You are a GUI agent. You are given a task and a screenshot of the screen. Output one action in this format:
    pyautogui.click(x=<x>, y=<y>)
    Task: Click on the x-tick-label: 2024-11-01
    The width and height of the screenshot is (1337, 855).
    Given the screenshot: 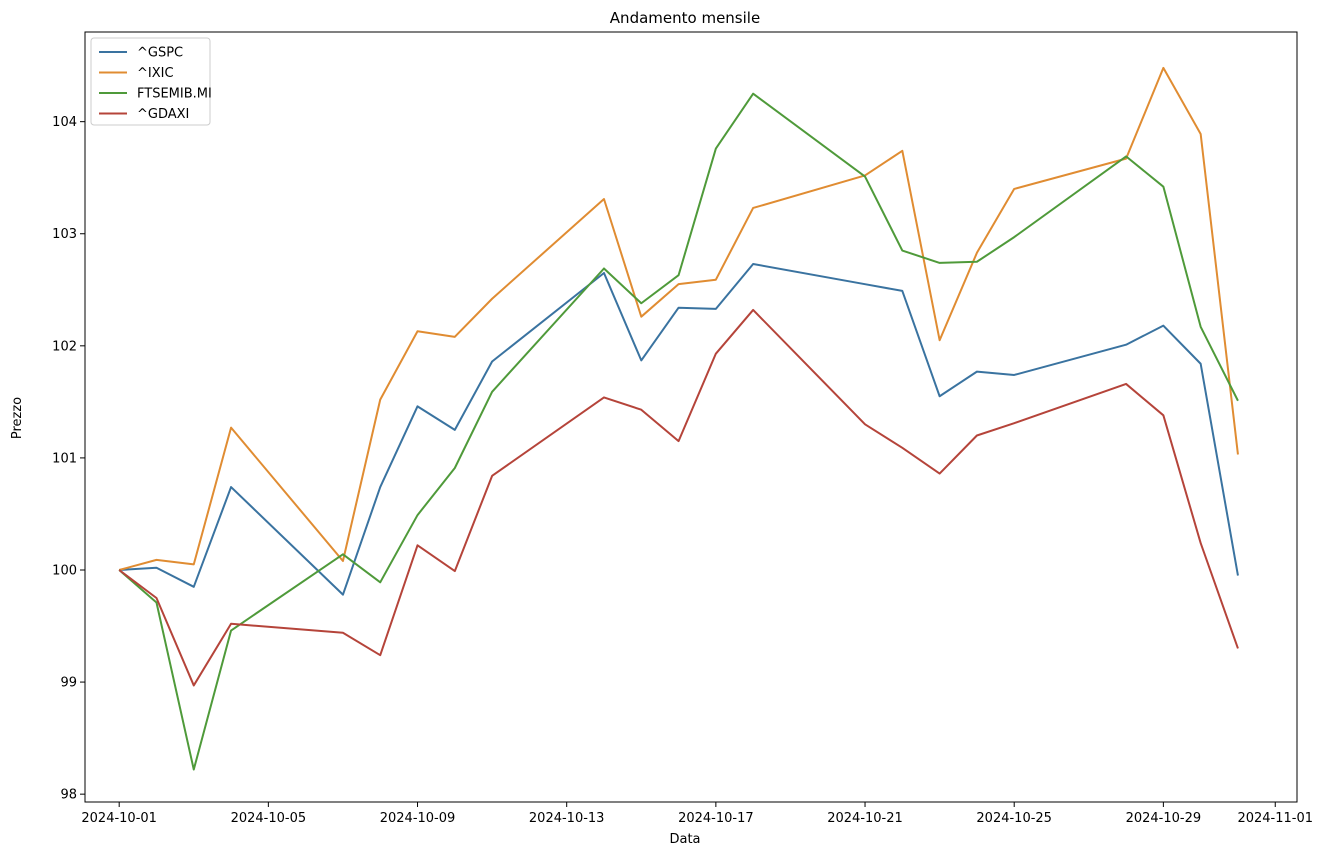 What is the action you would take?
    pyautogui.click(x=1275, y=818)
    